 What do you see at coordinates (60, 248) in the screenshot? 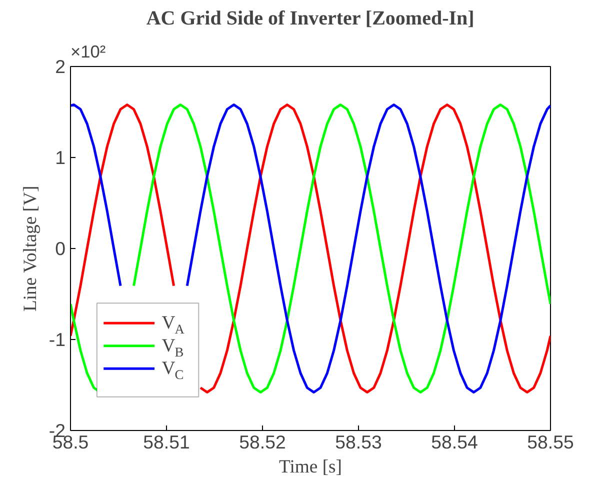
I see `y-tick-label: 0` at bounding box center [60, 248].